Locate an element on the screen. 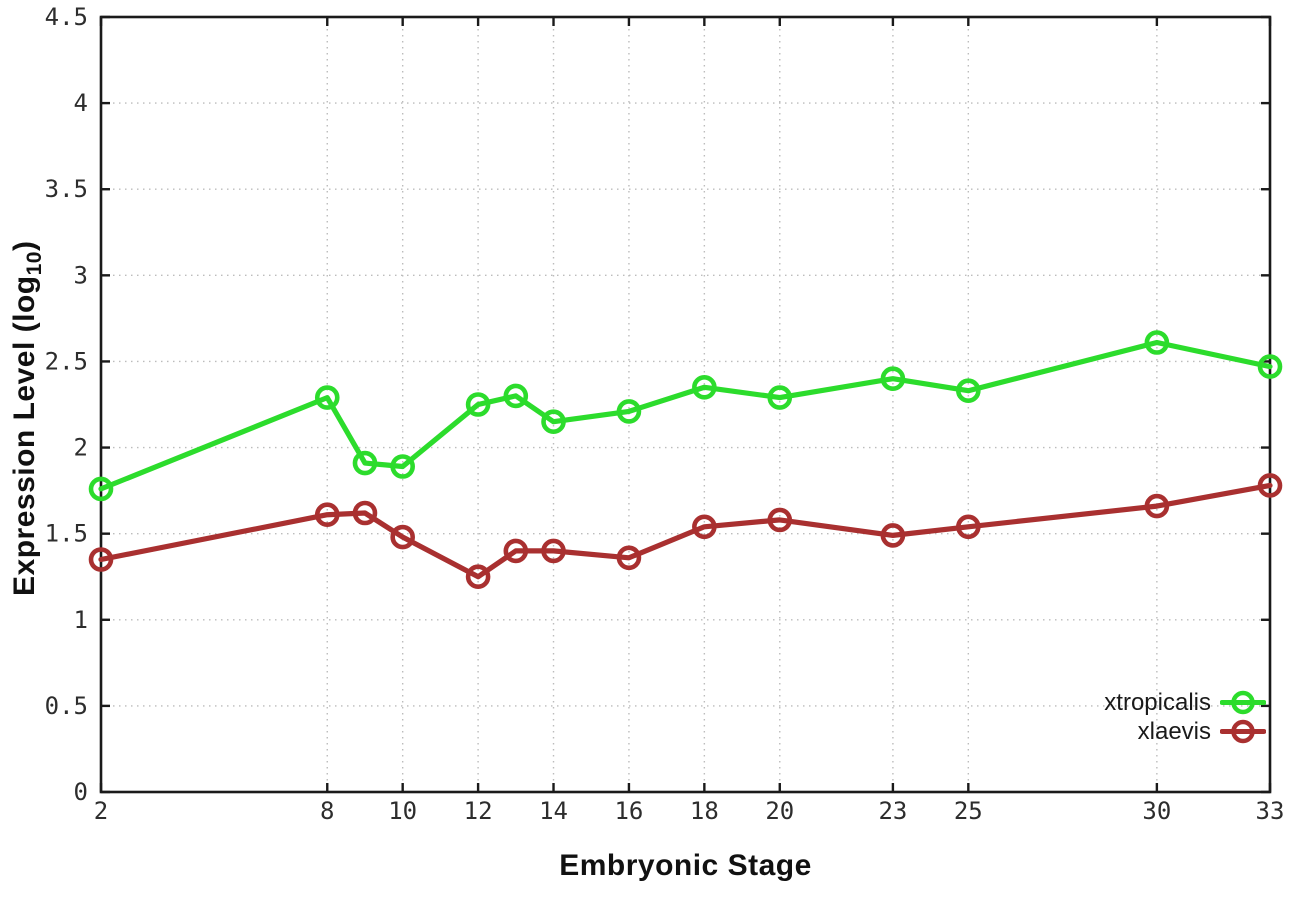 This screenshot has width=1296, height=907. x-tick-label: 14 is located at coordinates (553, 811).